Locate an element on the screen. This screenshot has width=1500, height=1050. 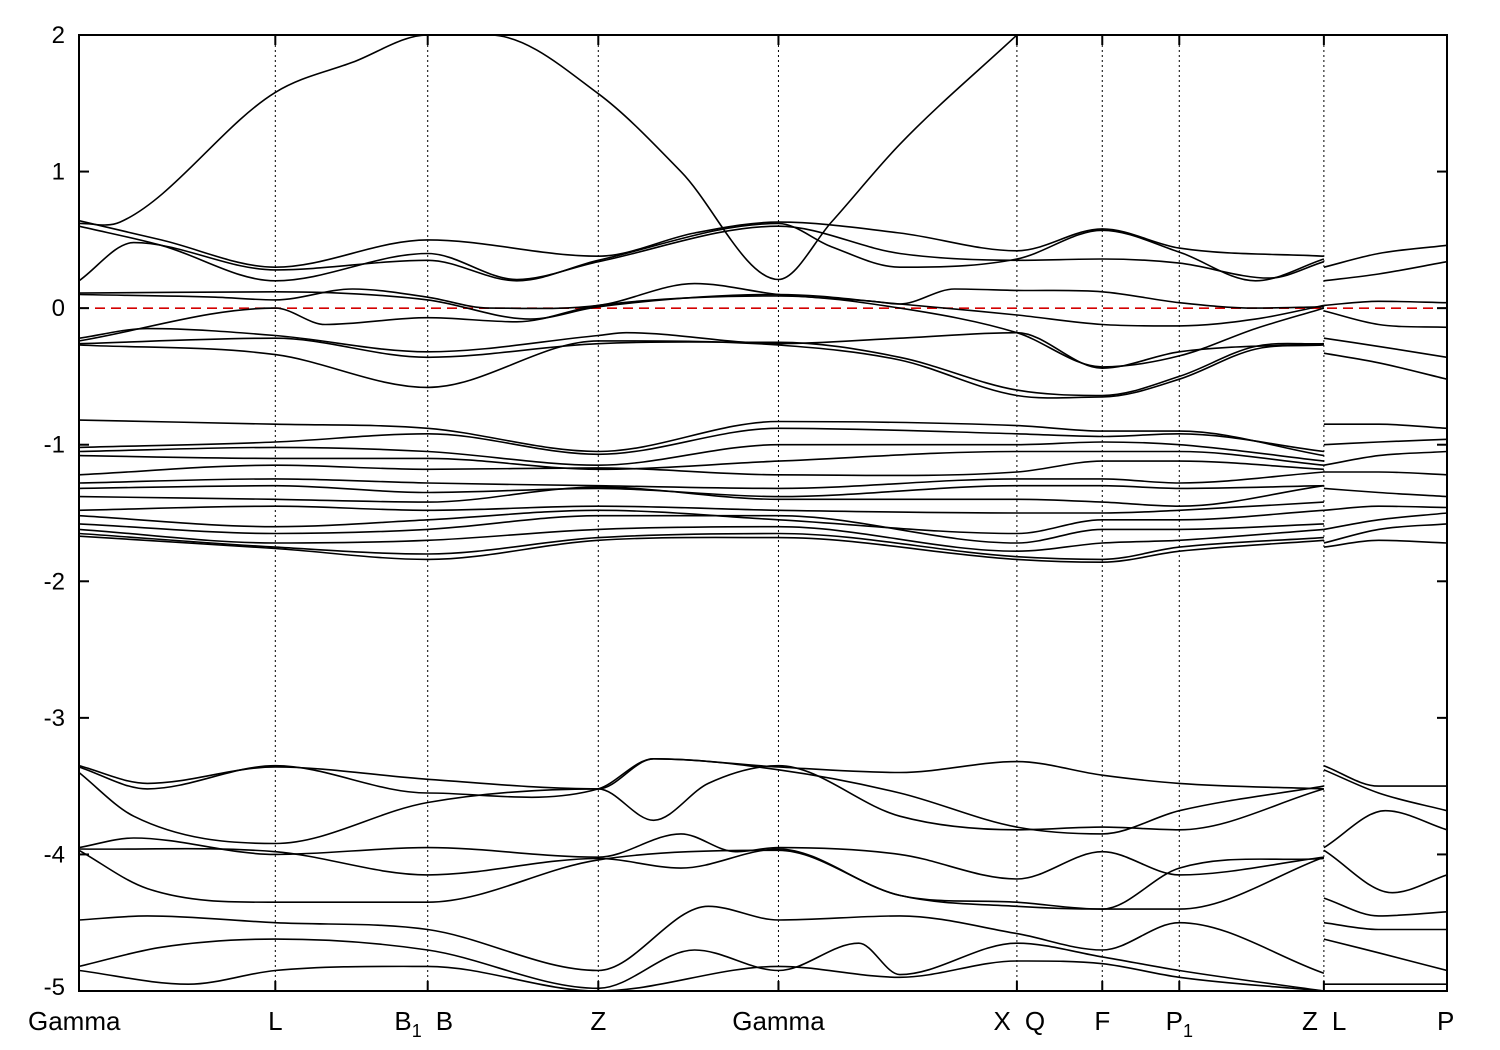
kpoint-label: X is located at coordinates (1002, 1021).